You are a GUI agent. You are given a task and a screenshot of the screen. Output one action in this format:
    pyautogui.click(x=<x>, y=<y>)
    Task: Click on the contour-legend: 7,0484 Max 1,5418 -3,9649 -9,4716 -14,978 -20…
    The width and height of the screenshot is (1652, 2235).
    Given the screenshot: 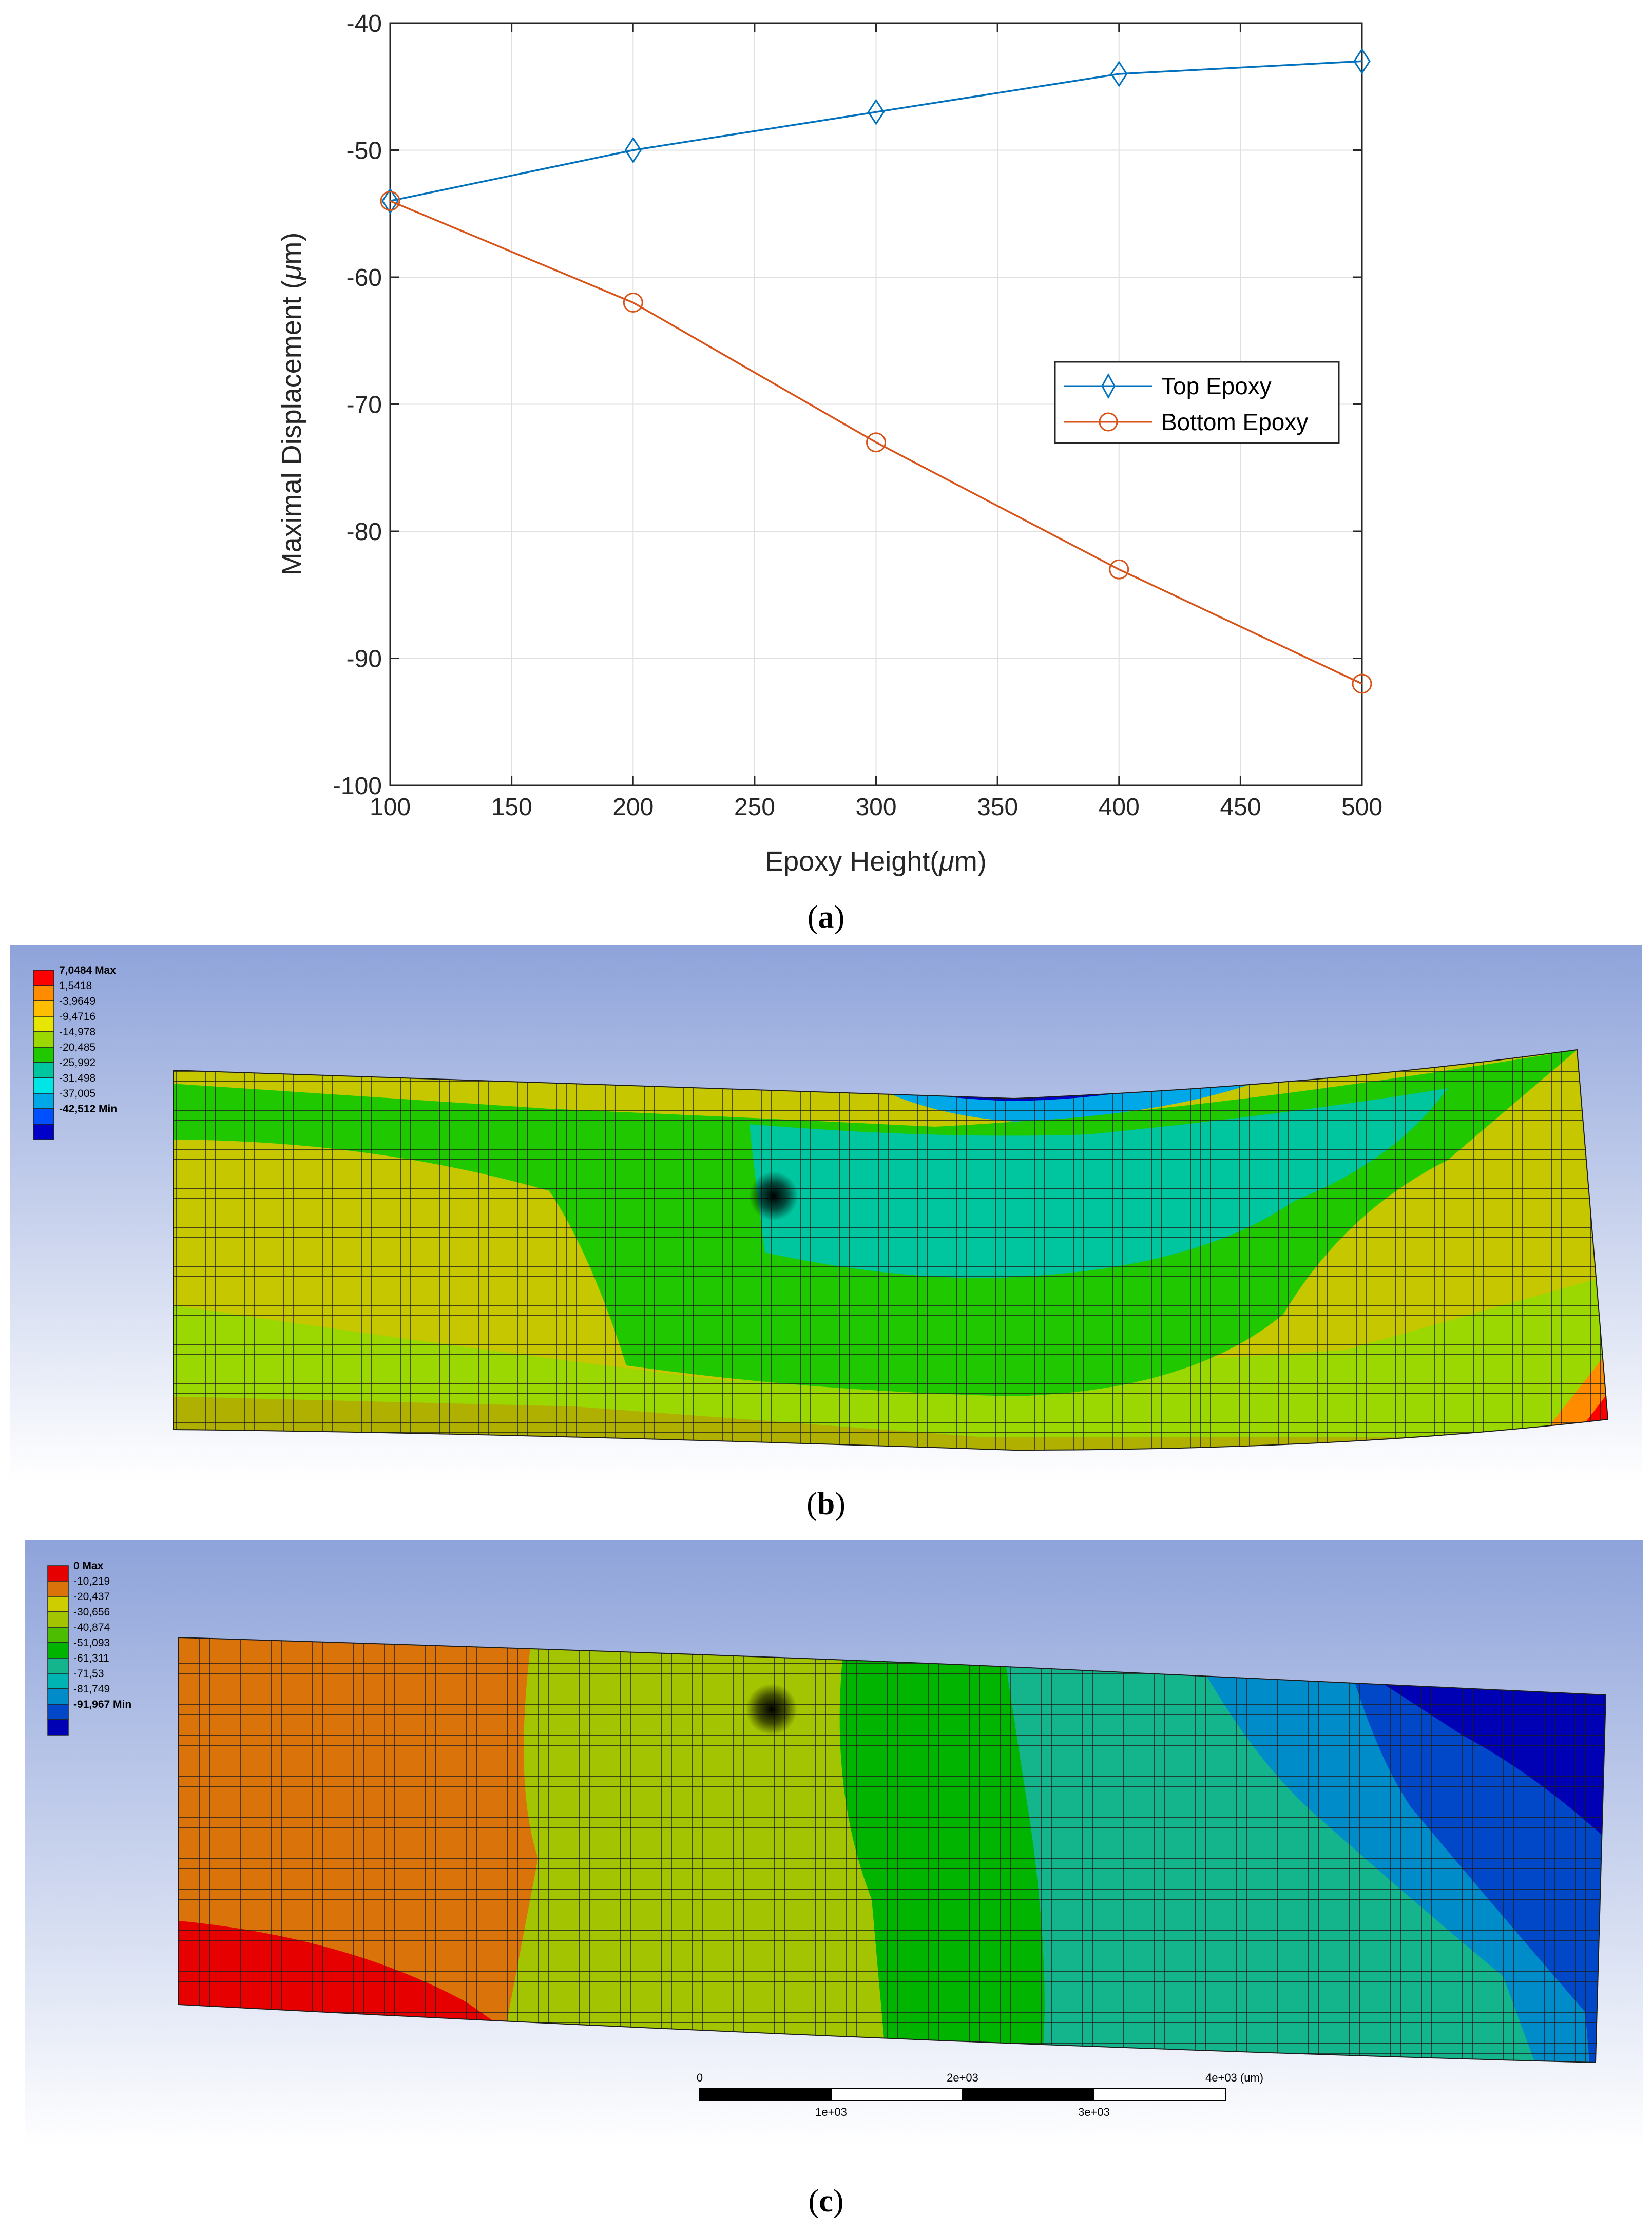 What is the action you would take?
    pyautogui.click(x=75, y=1052)
    